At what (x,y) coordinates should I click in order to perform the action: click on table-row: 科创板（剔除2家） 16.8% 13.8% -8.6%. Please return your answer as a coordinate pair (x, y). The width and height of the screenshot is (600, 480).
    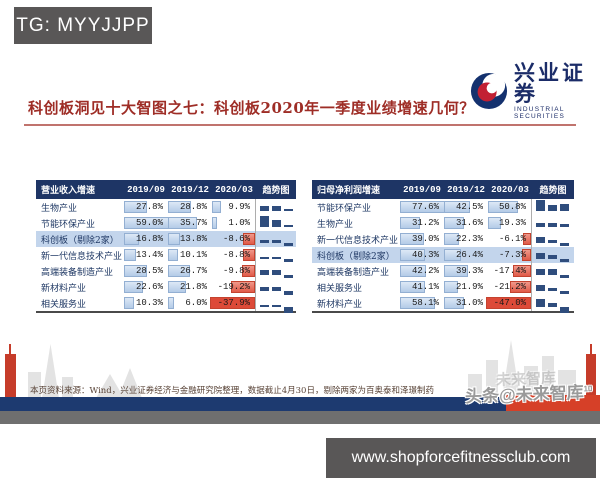
    Looking at the image, I should click on (166, 239).